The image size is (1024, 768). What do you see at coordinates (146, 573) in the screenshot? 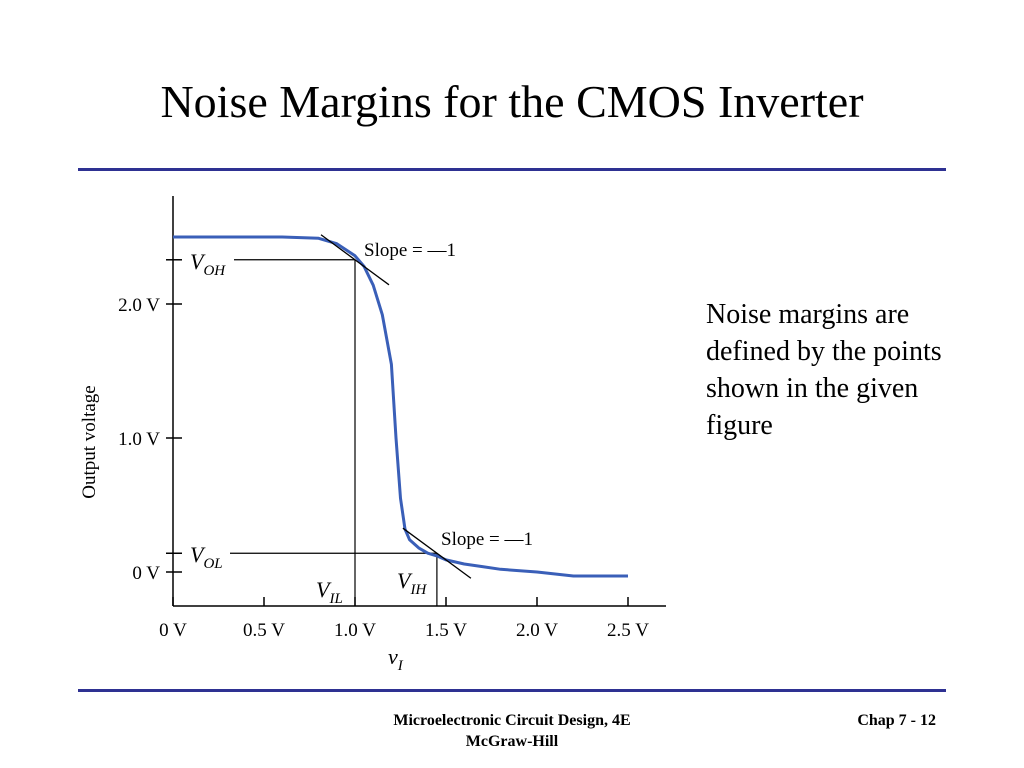
I see `y-tick-label: 0 V` at bounding box center [146, 573].